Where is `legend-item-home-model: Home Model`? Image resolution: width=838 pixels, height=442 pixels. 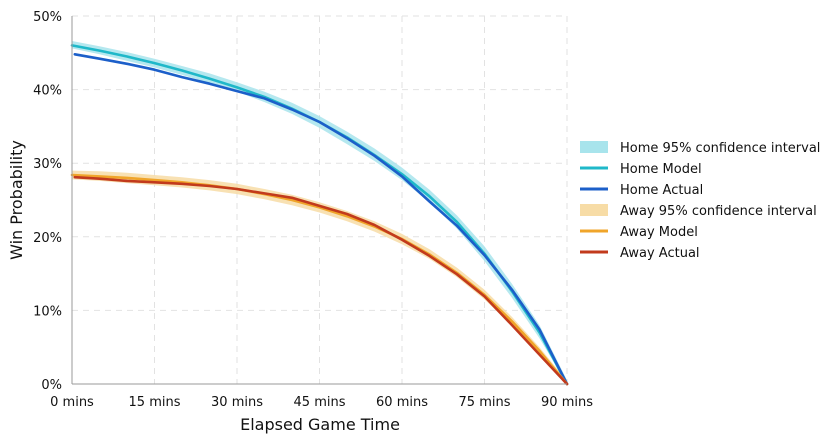
legend-item-home-model: Home Model is located at coordinates (641, 169).